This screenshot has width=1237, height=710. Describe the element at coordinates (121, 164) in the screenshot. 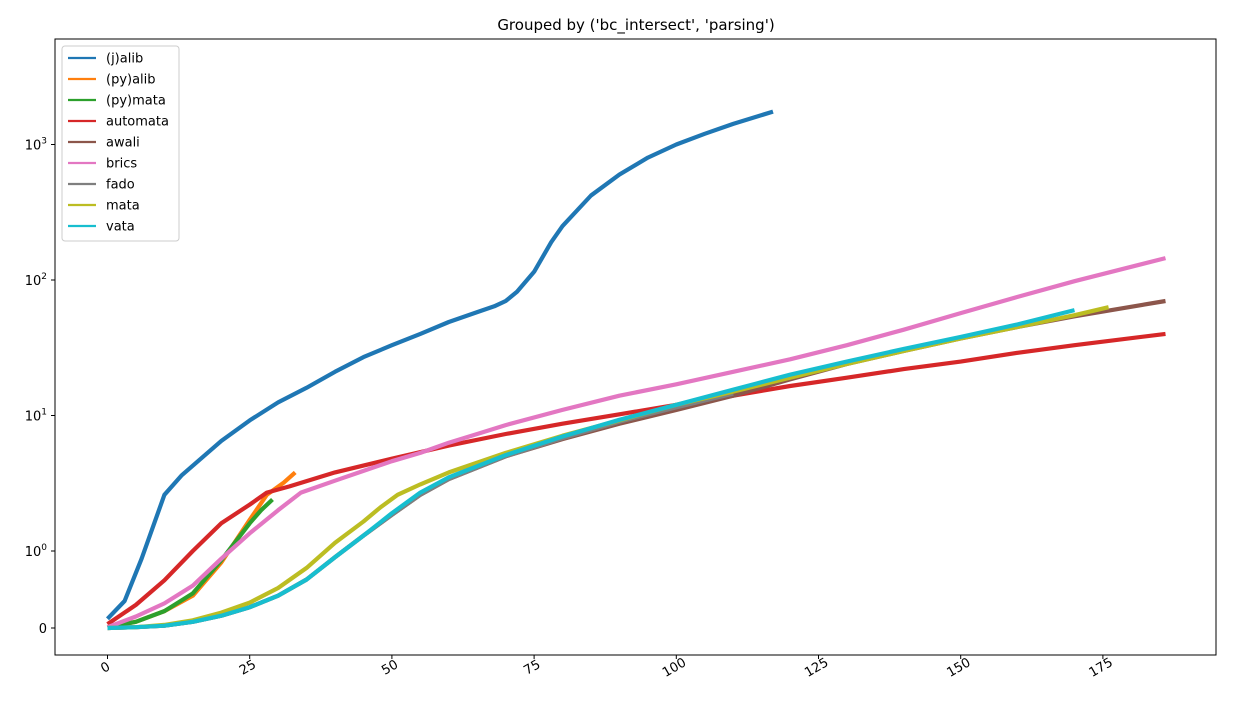

I see `legend-label: brics` at that location.